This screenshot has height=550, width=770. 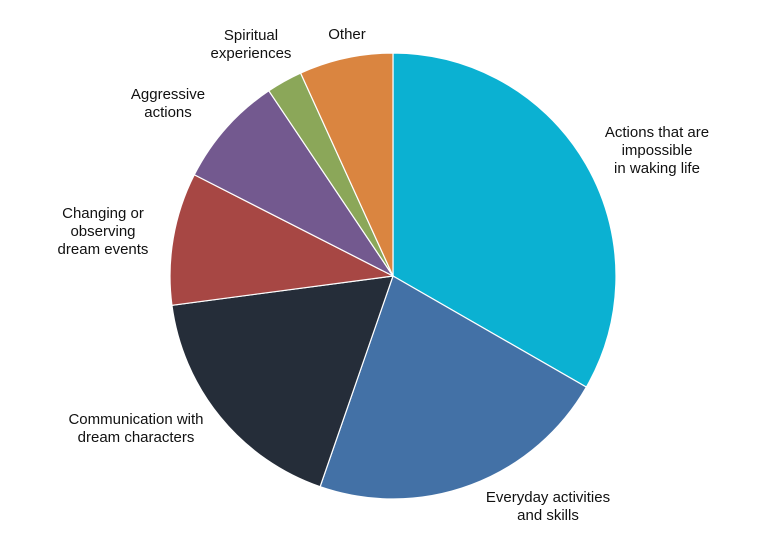 I want to click on slice-label-line: Actions that are, so click(x=657, y=132).